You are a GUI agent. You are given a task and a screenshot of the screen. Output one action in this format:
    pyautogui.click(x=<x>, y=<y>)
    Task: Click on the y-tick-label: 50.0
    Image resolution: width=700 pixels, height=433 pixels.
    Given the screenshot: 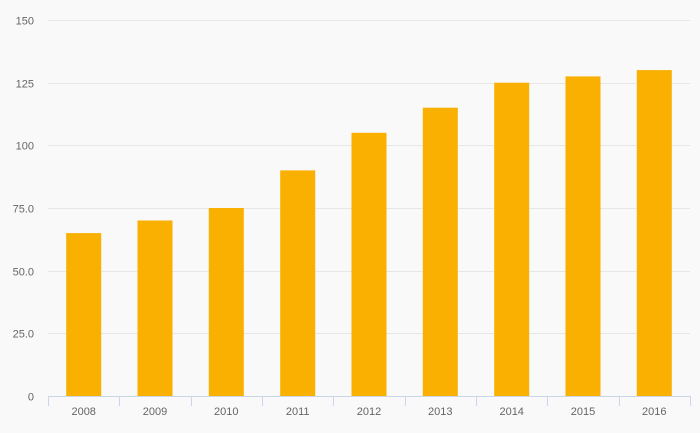 What is the action you would take?
    pyautogui.click(x=23, y=273)
    